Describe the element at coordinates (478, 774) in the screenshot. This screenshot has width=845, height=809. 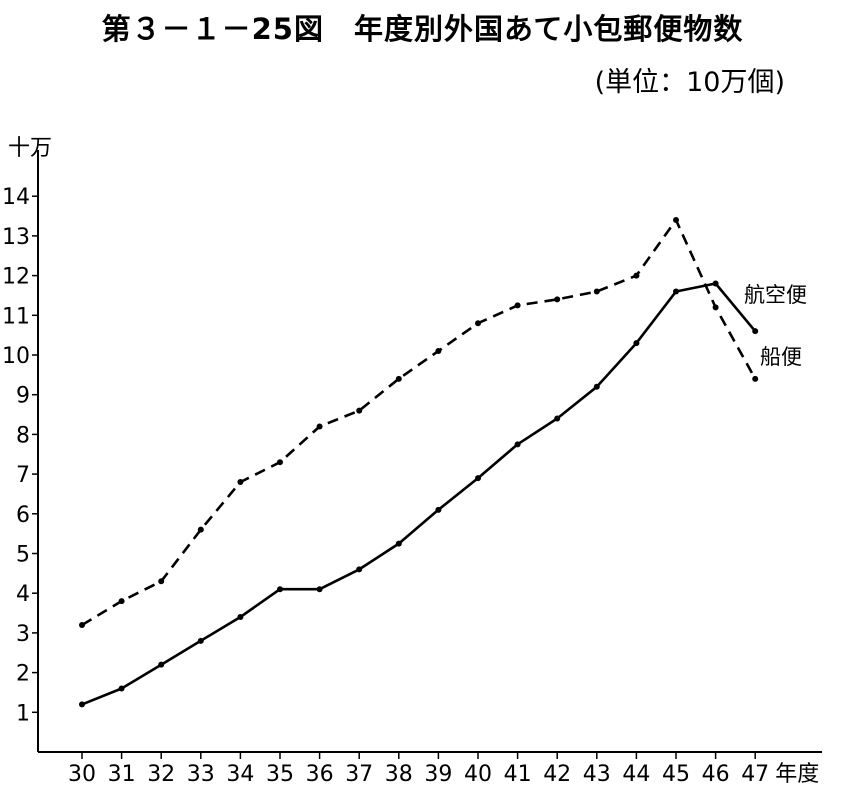
I see `x-tick-label: 40` at that location.